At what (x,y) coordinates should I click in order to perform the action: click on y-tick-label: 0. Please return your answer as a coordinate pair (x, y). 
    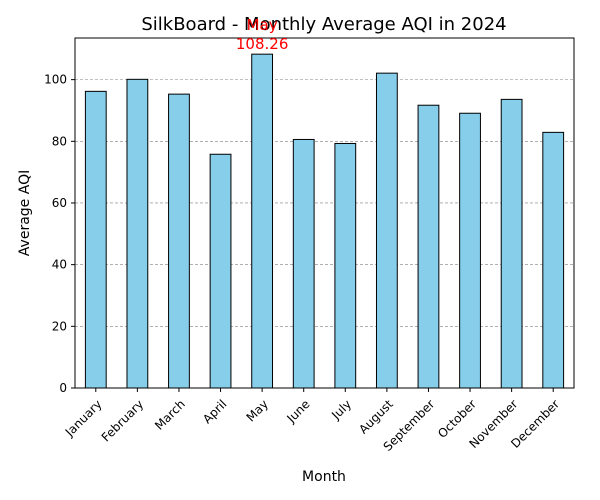
    Looking at the image, I should click on (63, 388).